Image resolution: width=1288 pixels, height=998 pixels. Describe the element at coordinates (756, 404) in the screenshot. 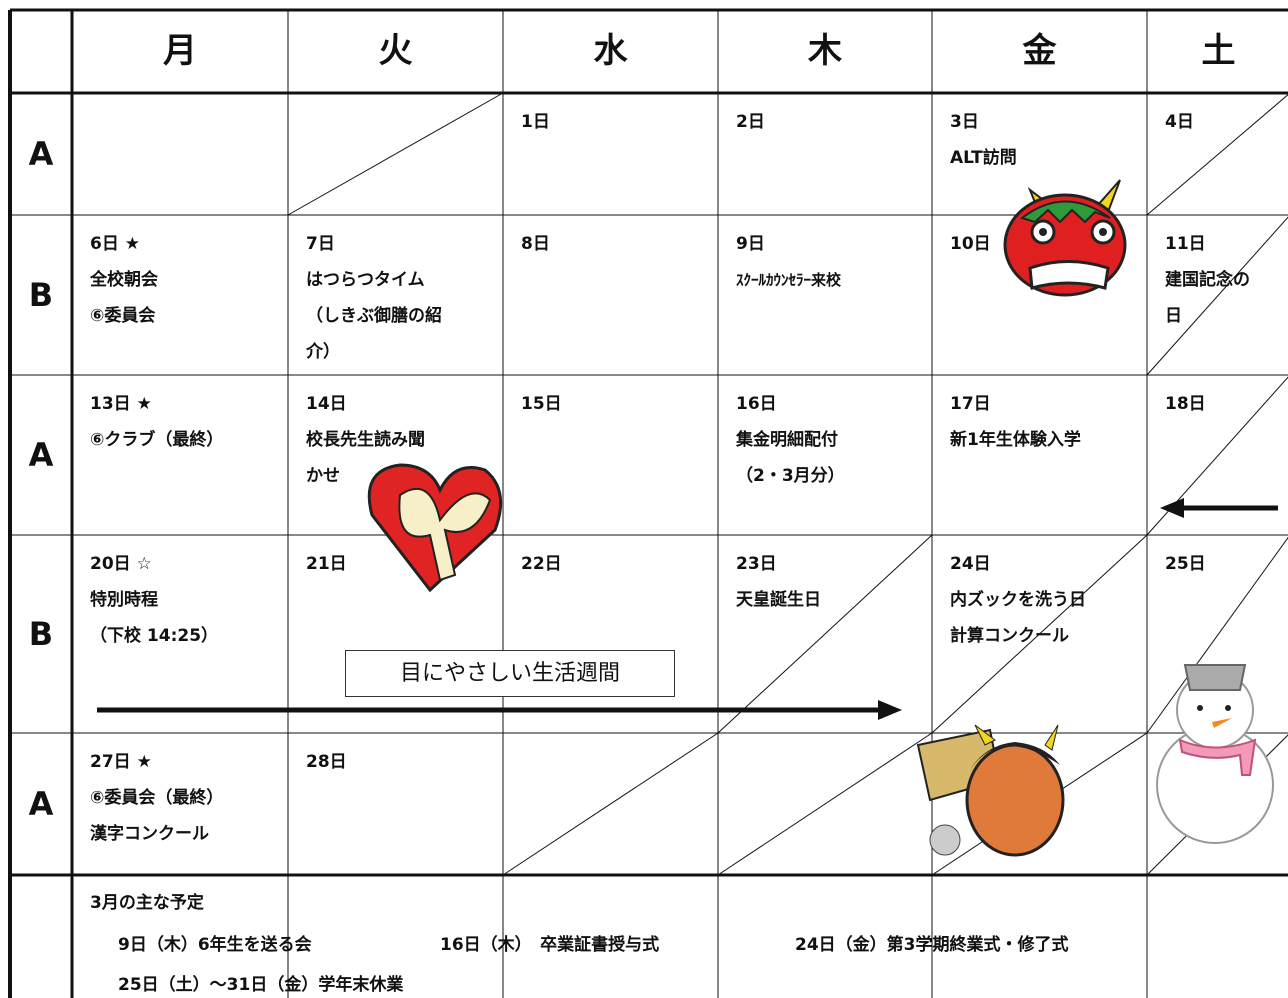

I see `cell-text: 16日` at that location.